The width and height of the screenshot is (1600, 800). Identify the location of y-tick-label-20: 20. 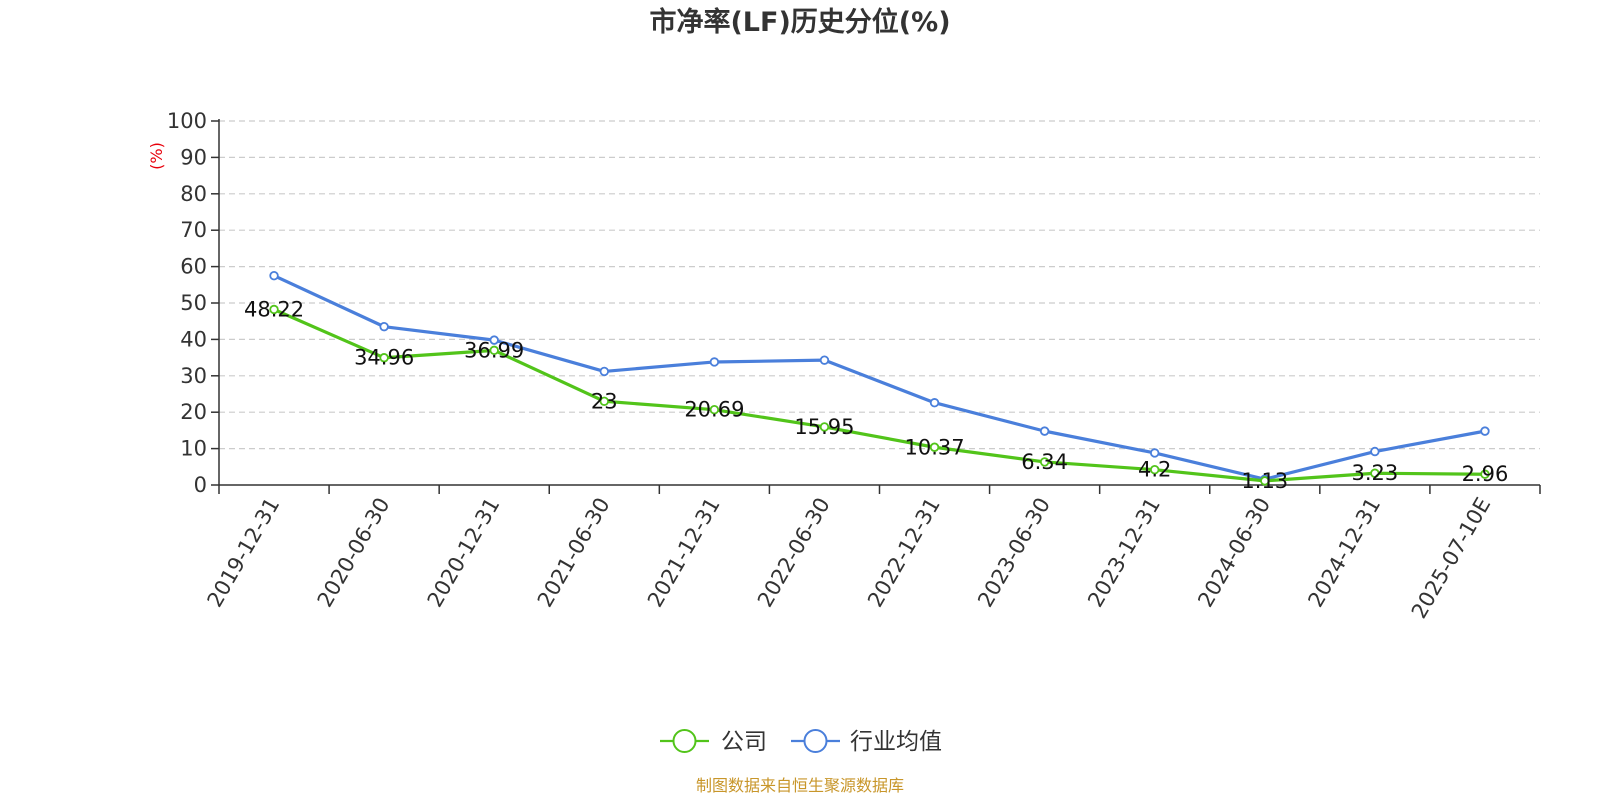
(193, 412).